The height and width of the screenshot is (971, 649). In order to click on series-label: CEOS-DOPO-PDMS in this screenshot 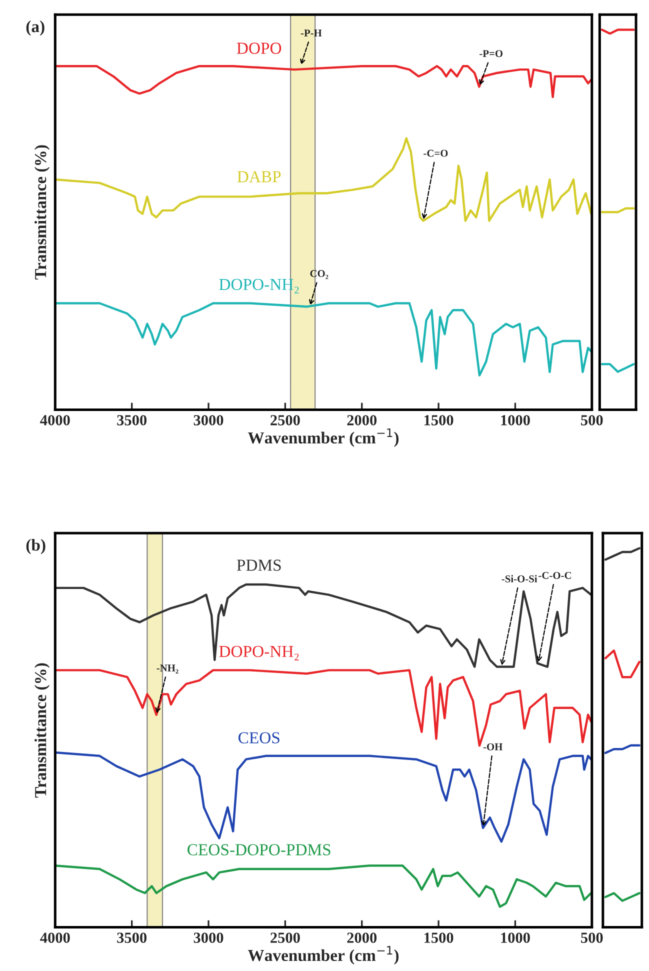, I will do `click(259, 850)`.